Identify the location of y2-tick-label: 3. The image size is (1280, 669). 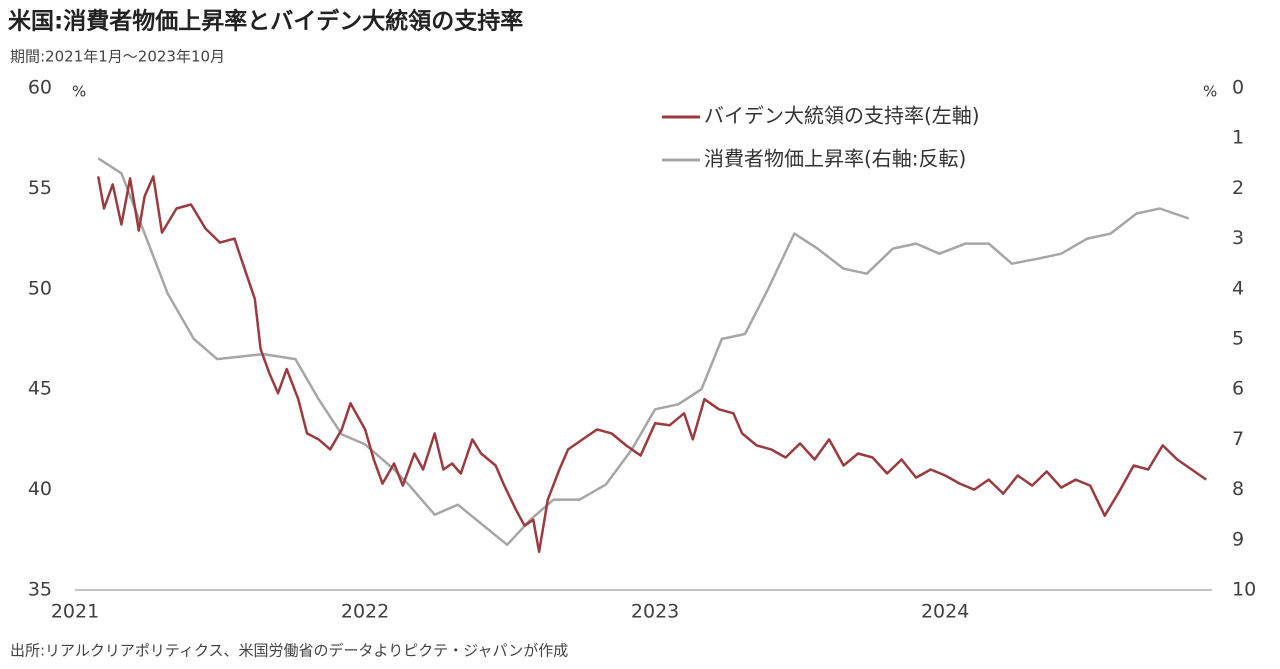
(1238, 238).